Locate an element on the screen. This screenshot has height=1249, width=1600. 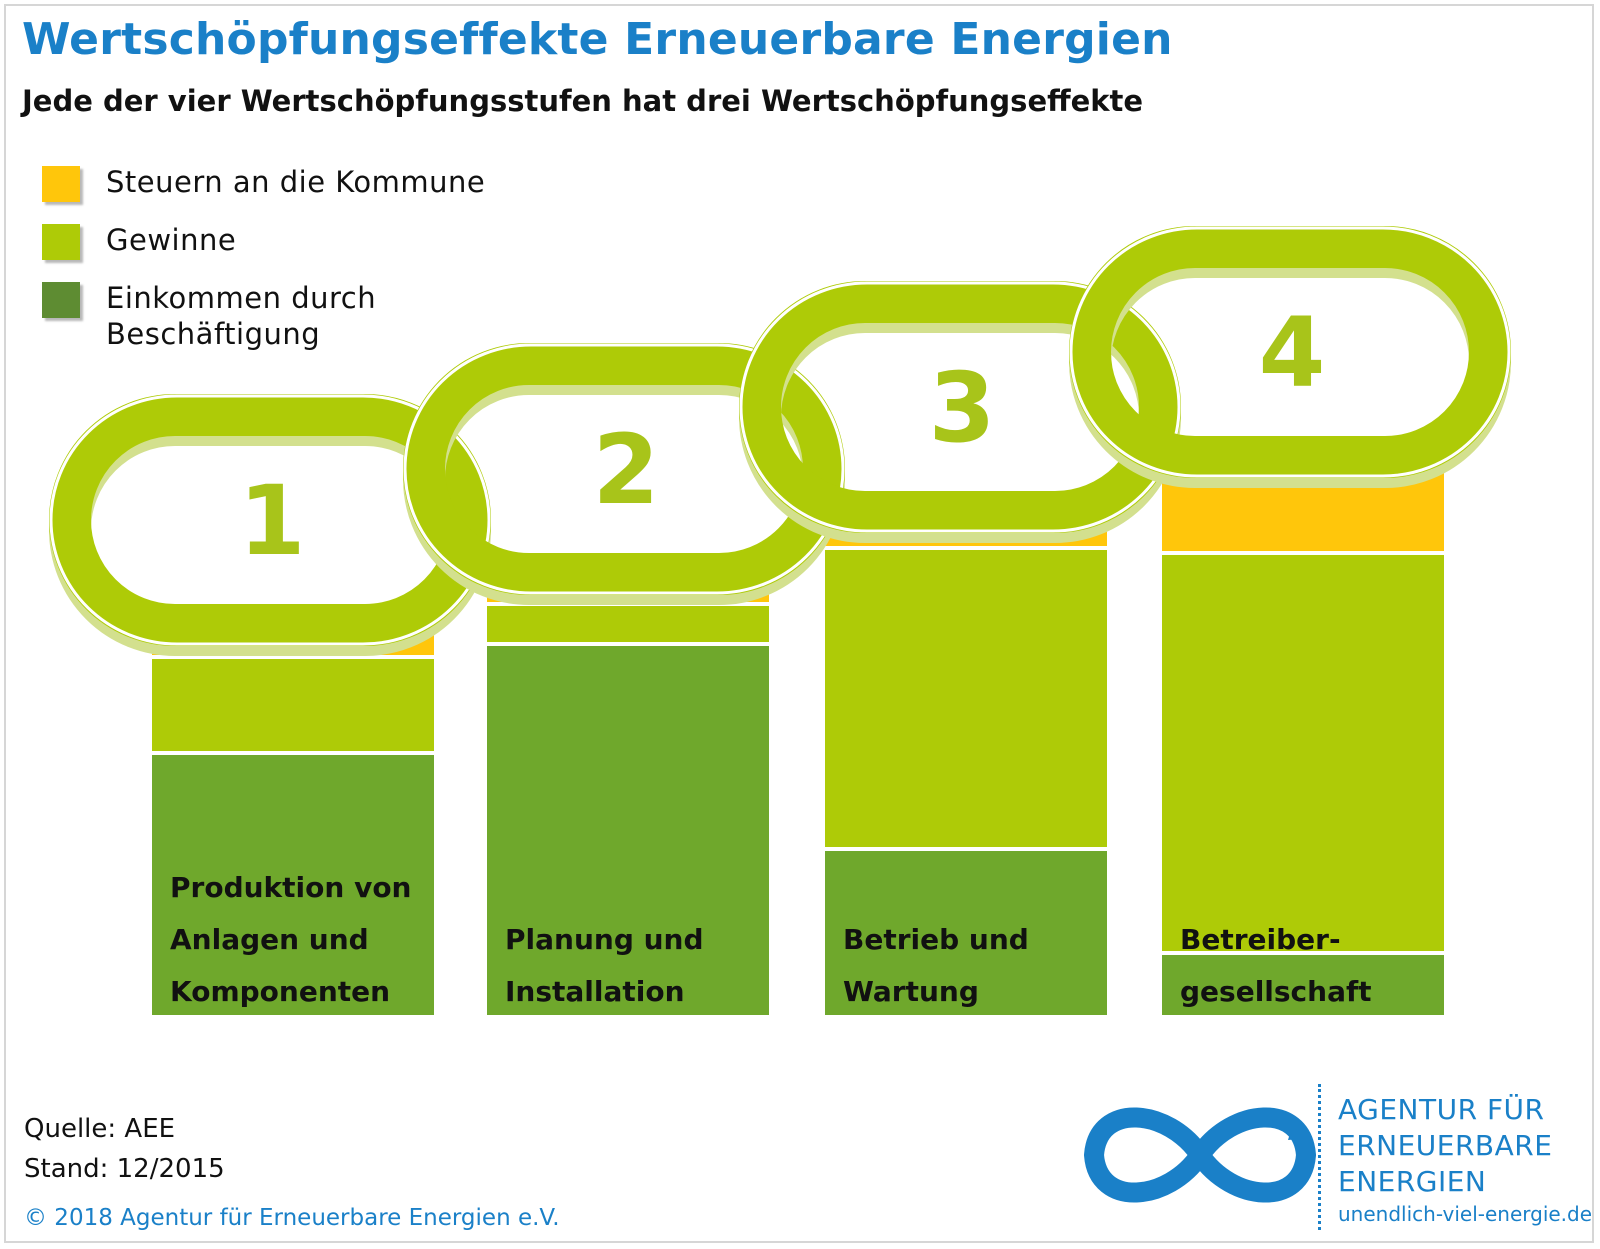
ring-number-3: 3 is located at coordinates (962, 408).